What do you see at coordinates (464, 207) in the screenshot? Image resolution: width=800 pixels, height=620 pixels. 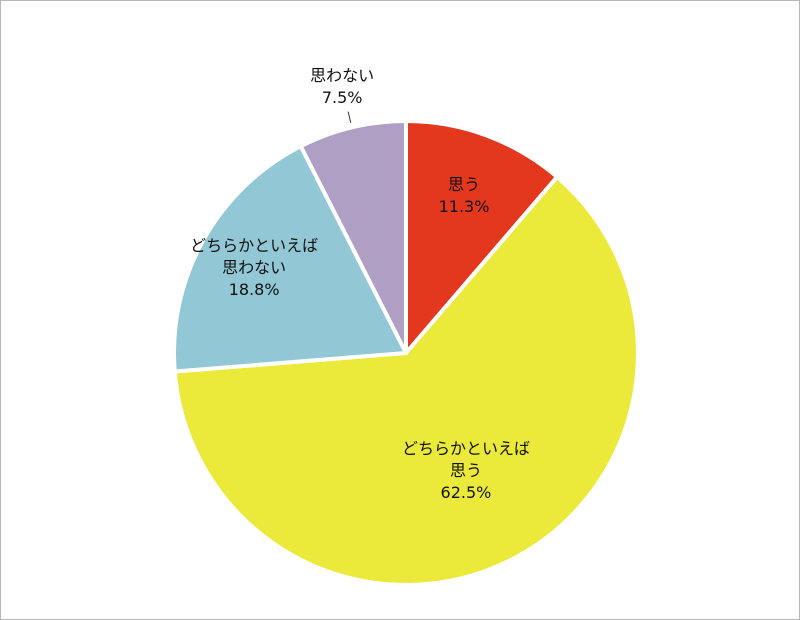 I see `value-label: 11.3%` at bounding box center [464, 207].